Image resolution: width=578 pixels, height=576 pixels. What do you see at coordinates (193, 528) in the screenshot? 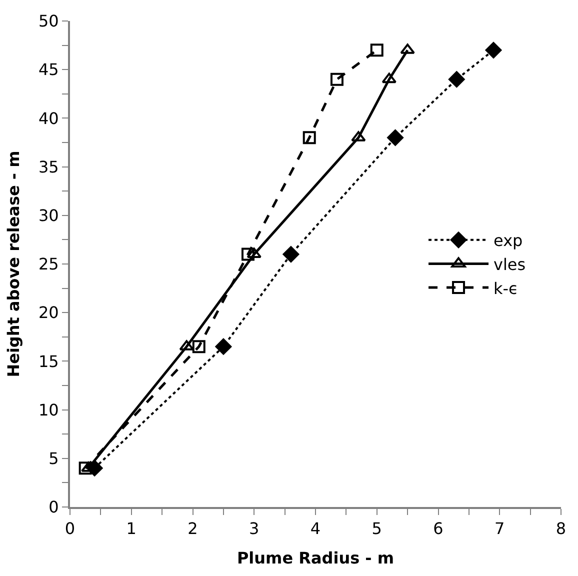
I see `x-tick-label: 2` at bounding box center [193, 528].